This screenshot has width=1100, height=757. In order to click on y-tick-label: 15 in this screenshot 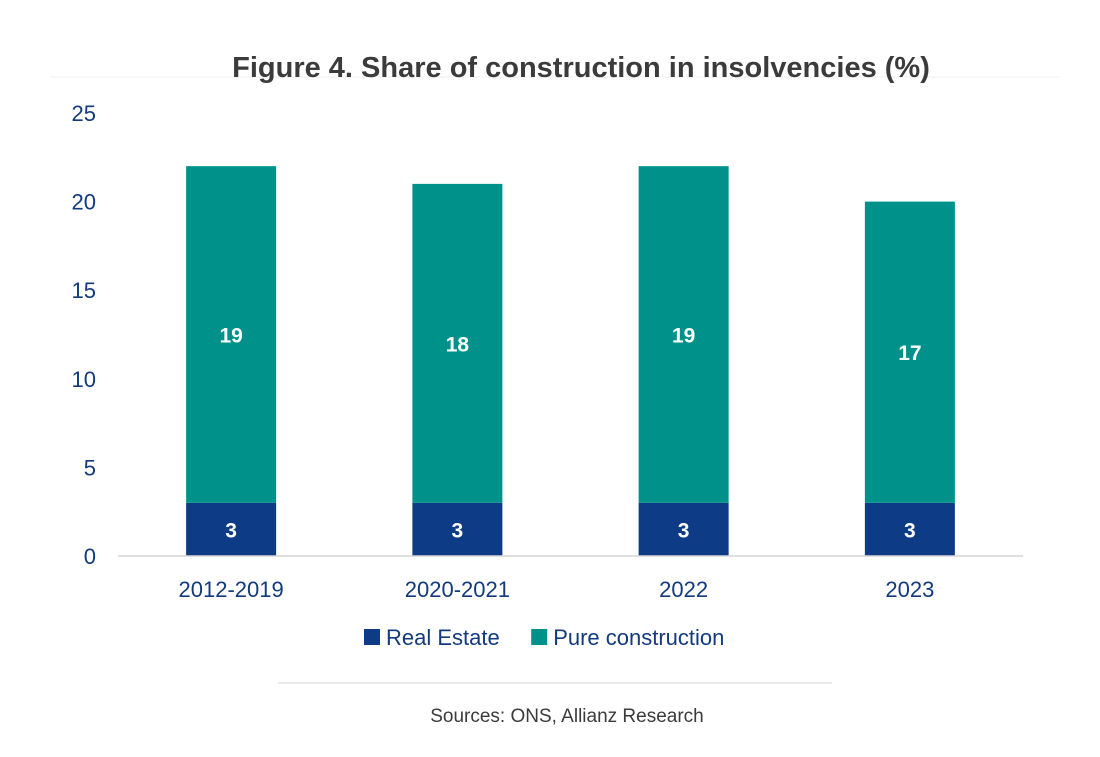, I will do `click(84, 290)`.